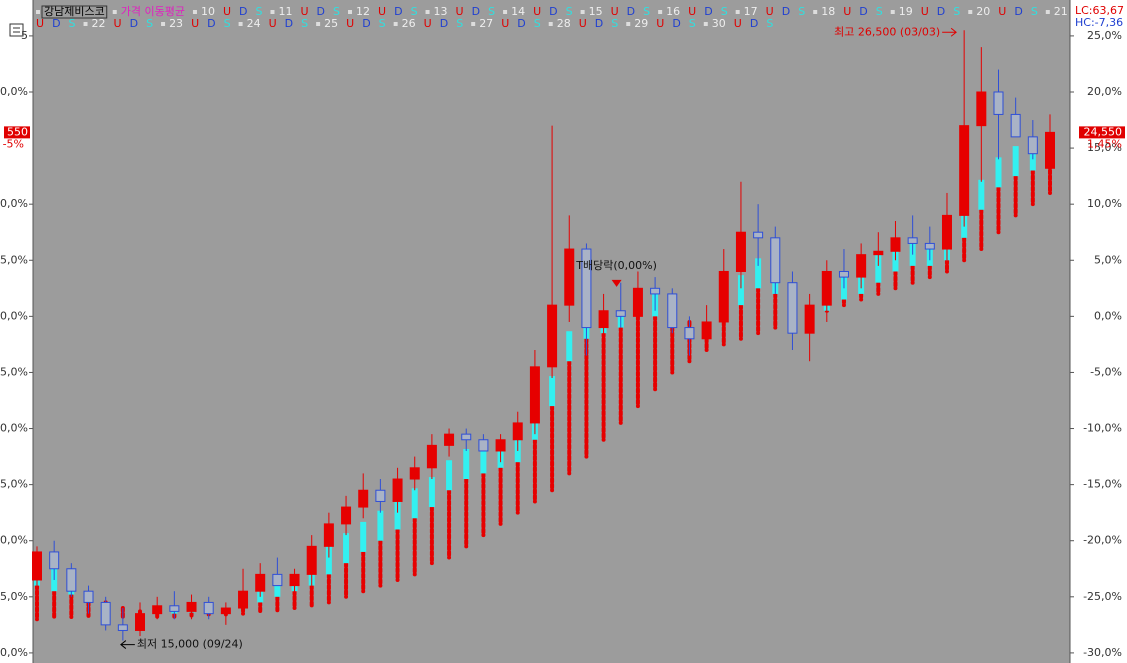 The image size is (1127, 663). I want to click on legend-period: 28, so click(564, 23).